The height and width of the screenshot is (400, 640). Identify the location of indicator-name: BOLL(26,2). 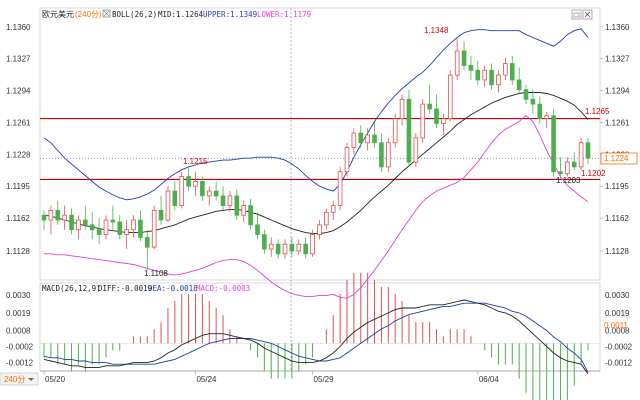
(134, 14).